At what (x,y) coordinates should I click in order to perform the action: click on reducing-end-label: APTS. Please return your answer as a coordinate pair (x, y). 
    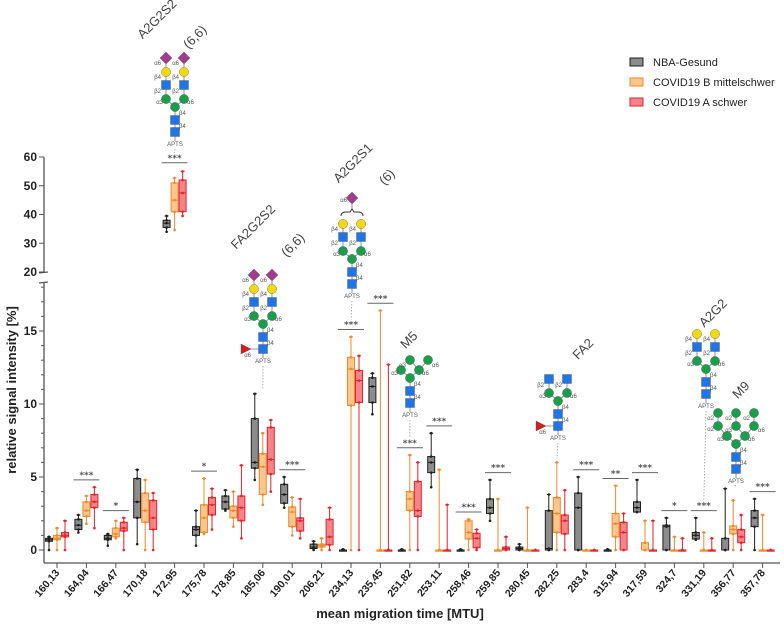
    Looking at the image, I should click on (263, 362).